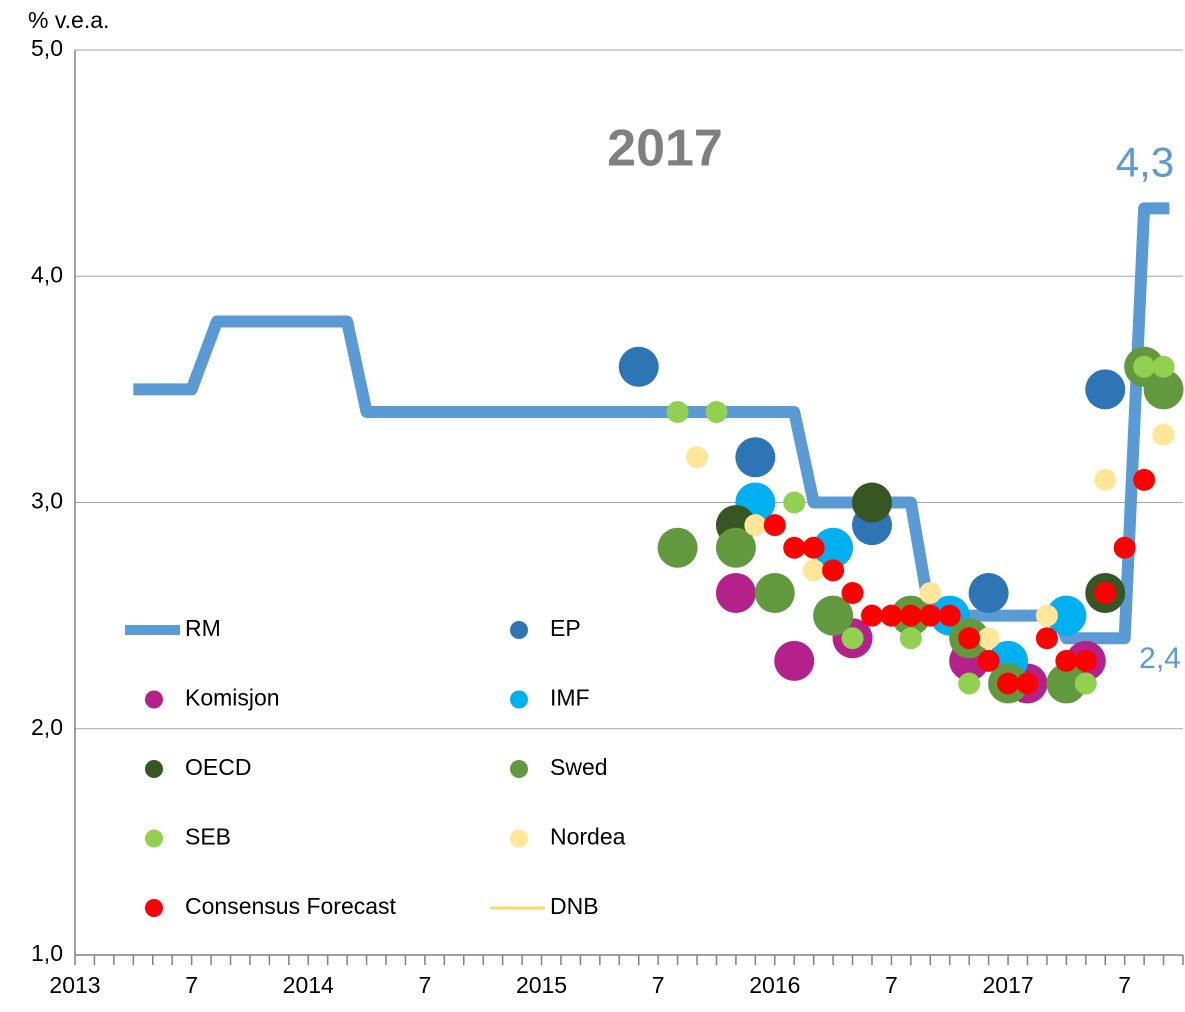 The image size is (1185, 1012). I want to click on legend-label: OECD, so click(218, 767).